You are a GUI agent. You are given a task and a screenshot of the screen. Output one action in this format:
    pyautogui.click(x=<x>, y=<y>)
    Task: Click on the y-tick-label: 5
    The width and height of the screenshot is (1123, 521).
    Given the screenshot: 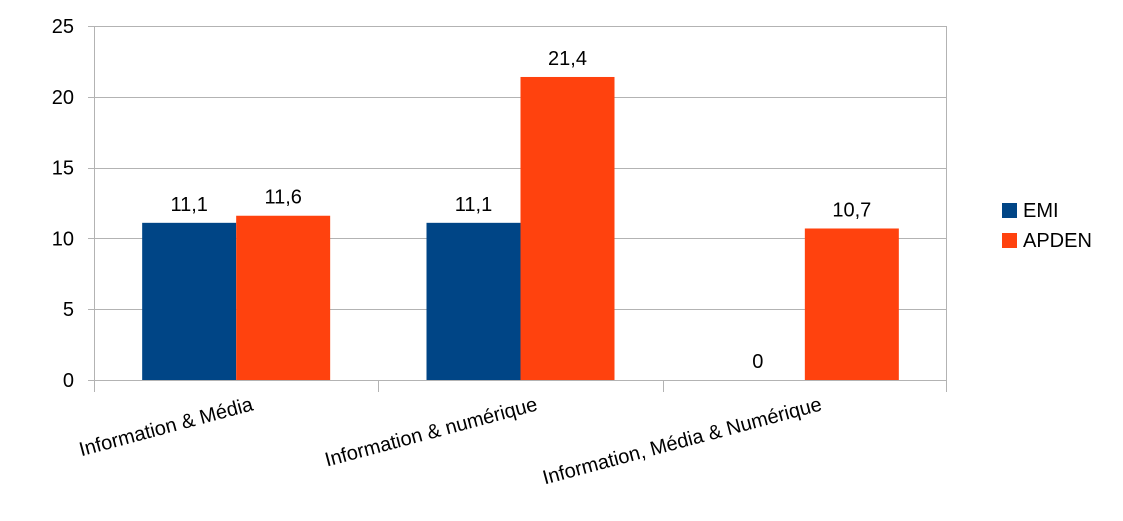 What is the action you would take?
    pyautogui.click(x=68, y=310)
    